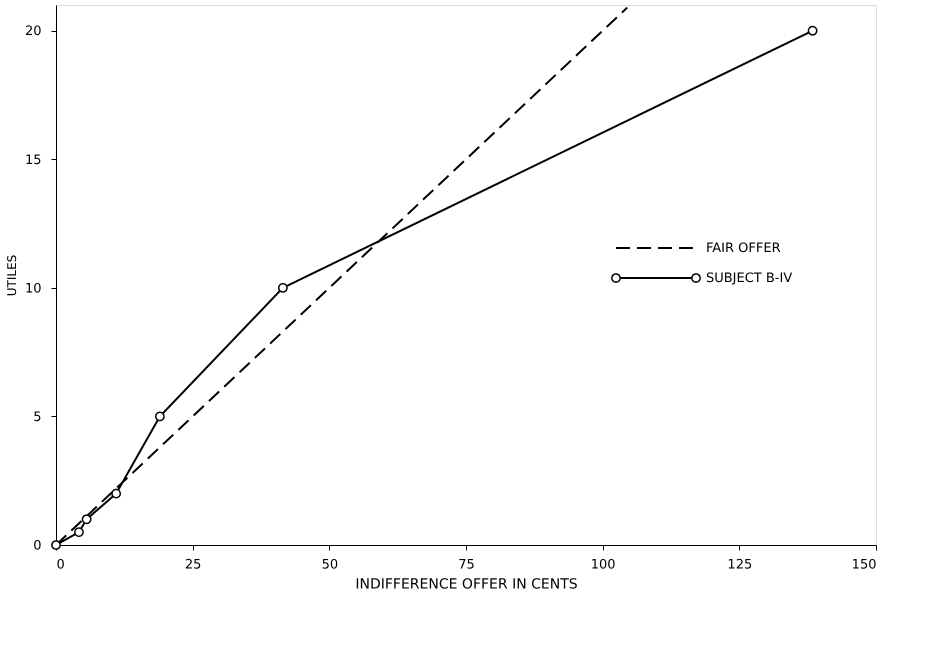 This screenshot has width=931, height=664. Describe the element at coordinates (193, 565) in the screenshot. I see `x-tick-label: 25` at that location.